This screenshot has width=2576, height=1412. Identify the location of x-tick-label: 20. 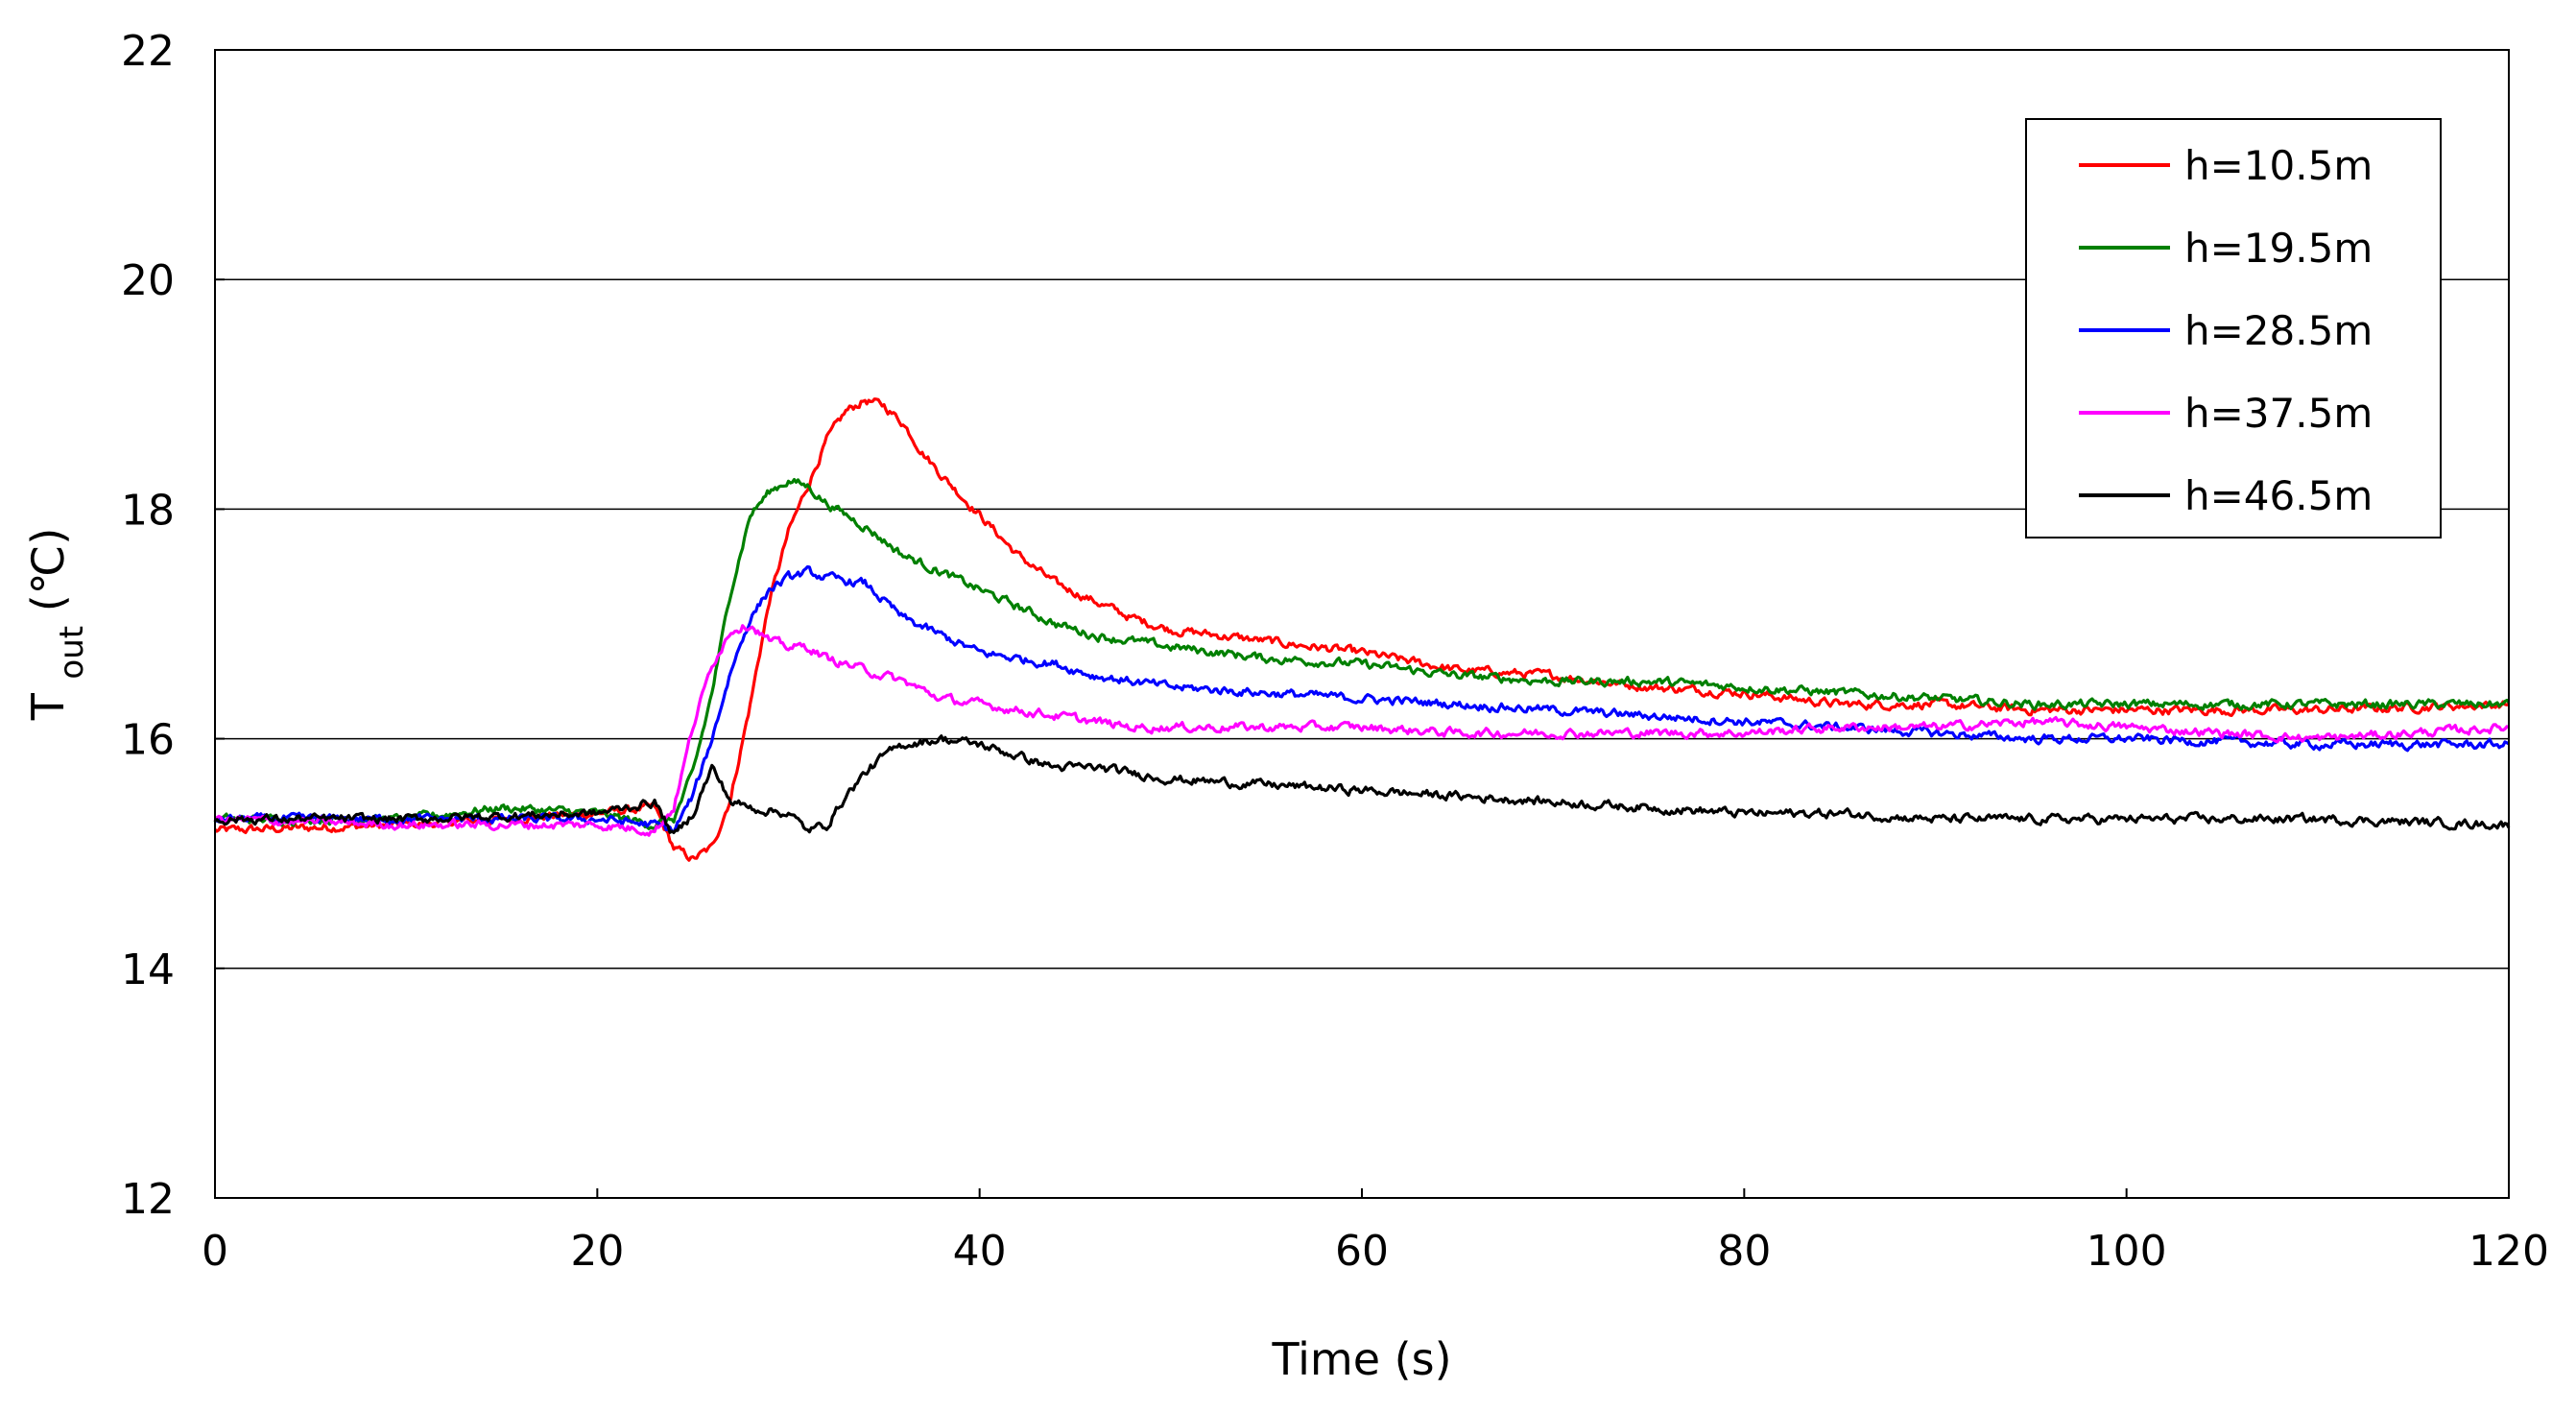
(597, 1251).